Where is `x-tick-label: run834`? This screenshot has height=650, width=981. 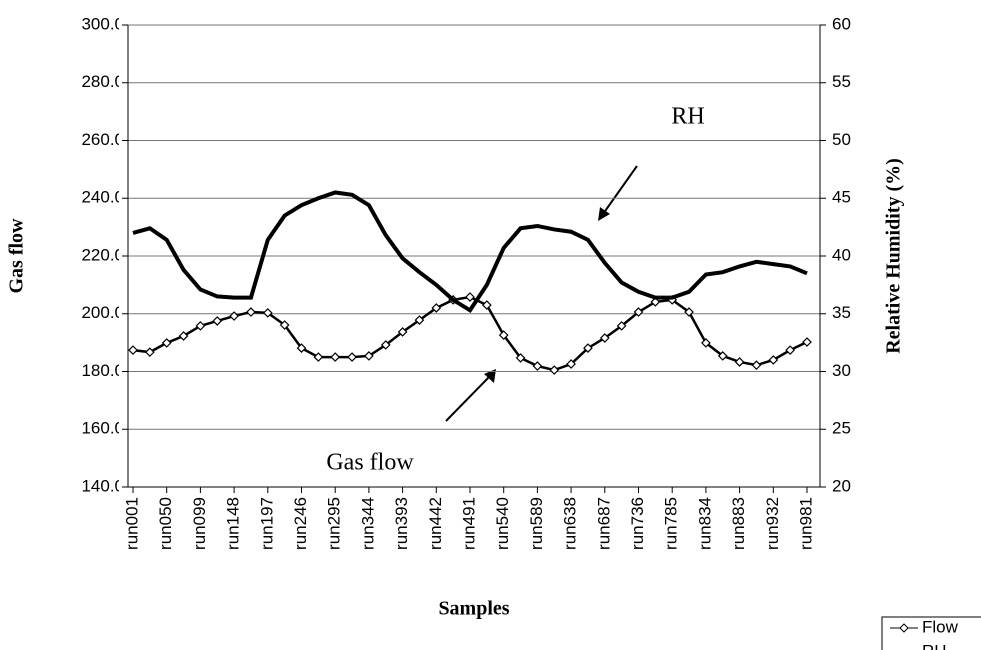
x-tick-label: run834 is located at coordinates (704, 523).